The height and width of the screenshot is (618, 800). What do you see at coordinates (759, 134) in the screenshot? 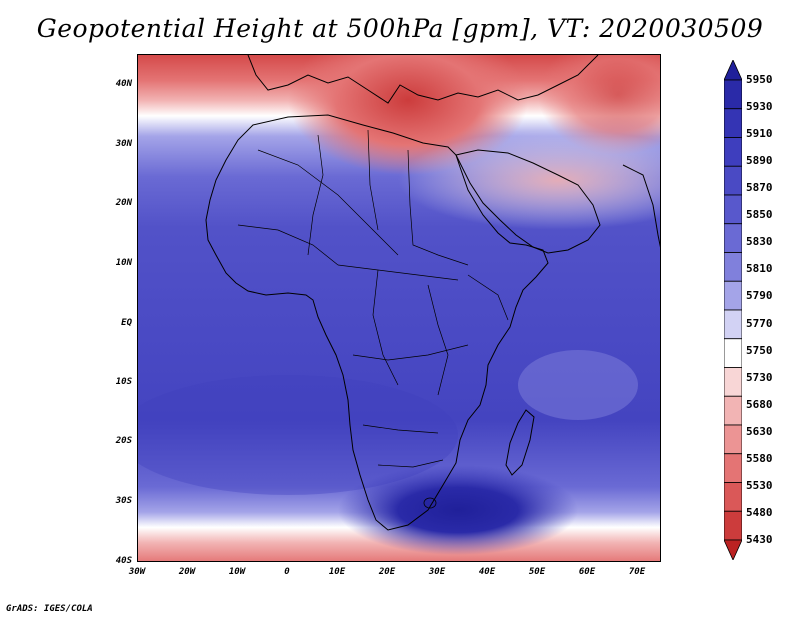
I see `colorbar-level-label: 5910` at bounding box center [759, 134].